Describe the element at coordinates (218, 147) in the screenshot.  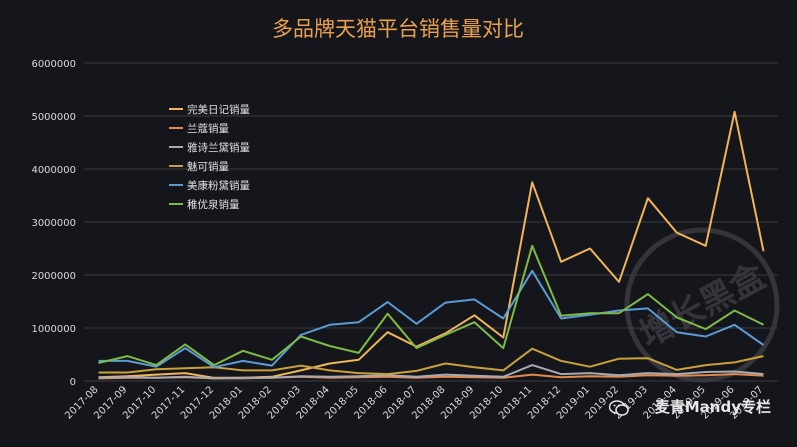
I see `legend-label: 雅诗兰黛销量` at that location.